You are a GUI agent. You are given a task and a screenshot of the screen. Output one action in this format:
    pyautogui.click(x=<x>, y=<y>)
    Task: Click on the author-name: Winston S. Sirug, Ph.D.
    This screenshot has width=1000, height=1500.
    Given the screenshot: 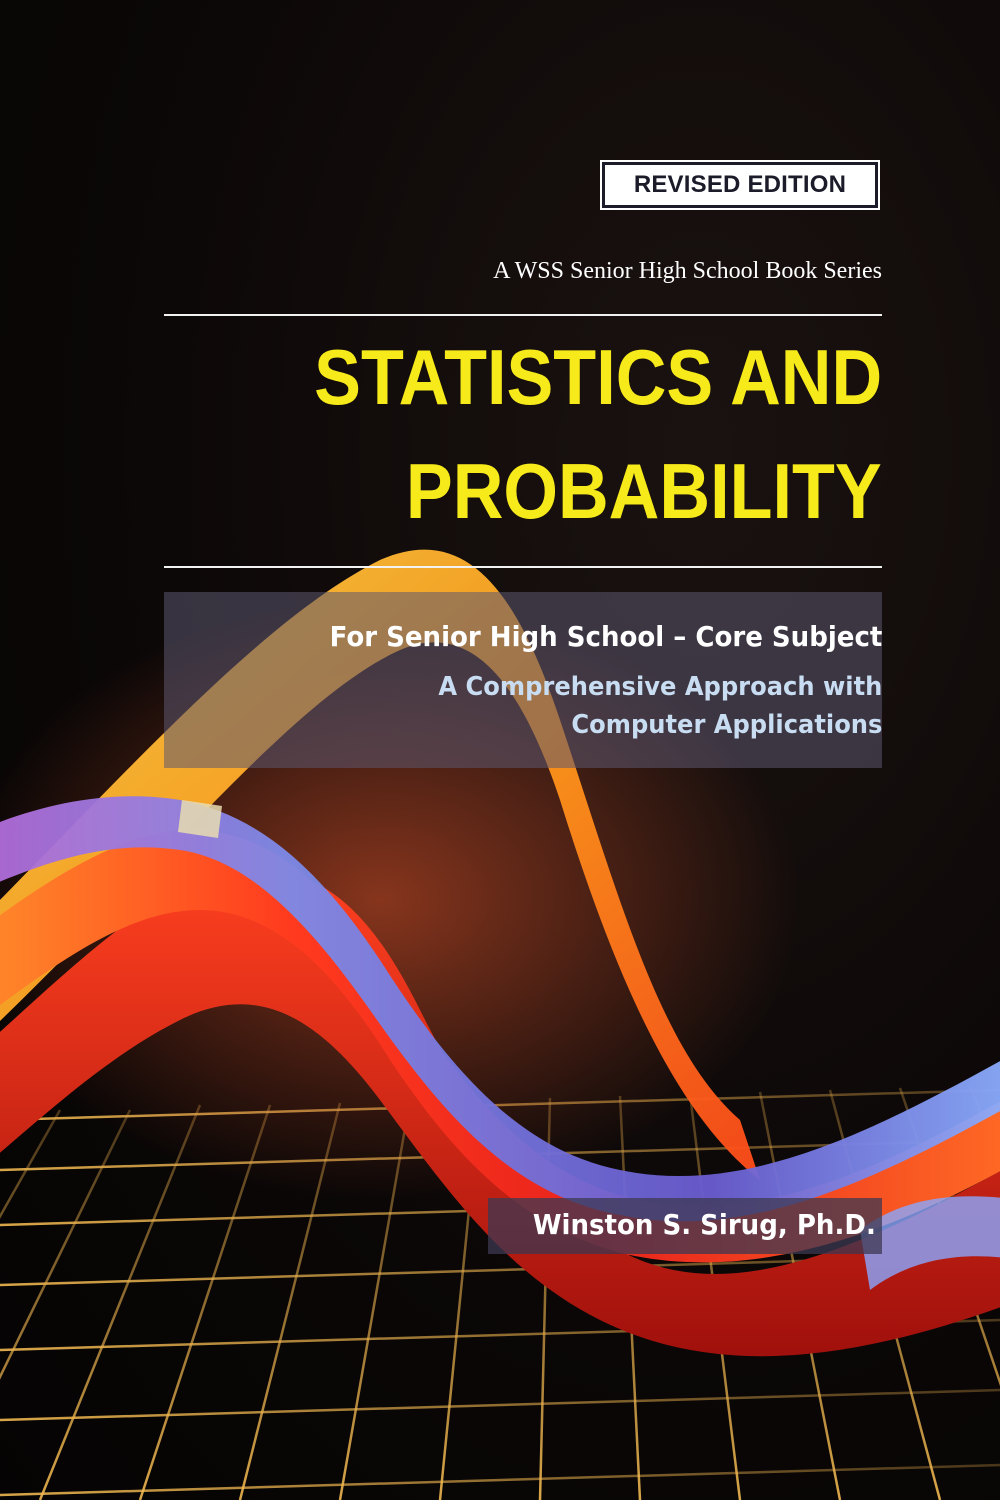 What is the action you would take?
    pyautogui.click(x=704, y=1224)
    